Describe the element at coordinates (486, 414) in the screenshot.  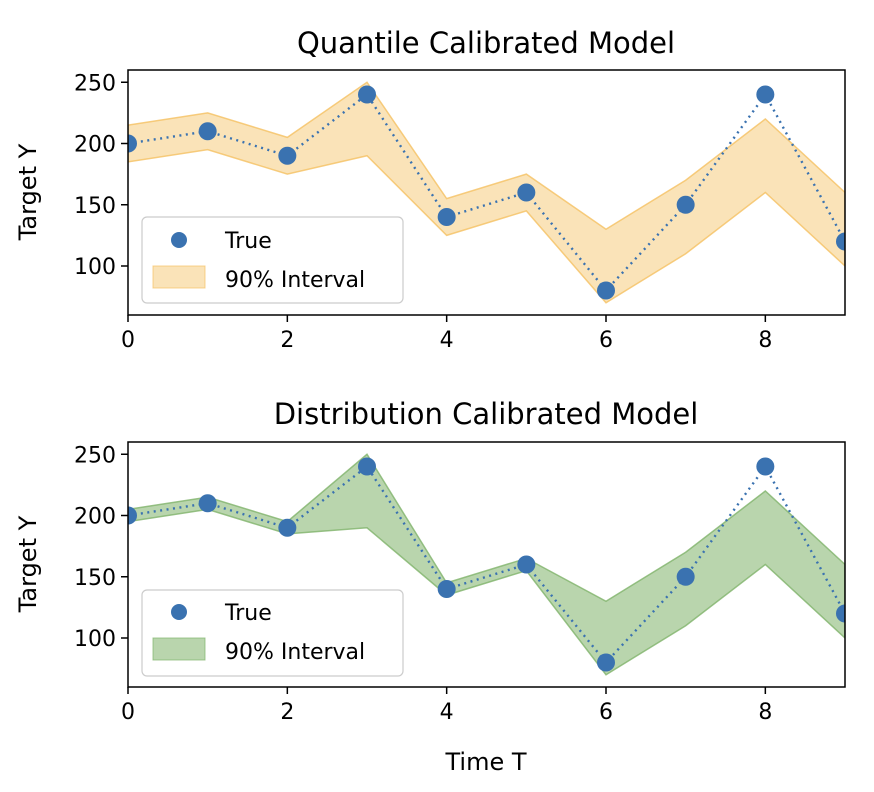
I see `chart-title: Distribution Calibrated Model` at that location.